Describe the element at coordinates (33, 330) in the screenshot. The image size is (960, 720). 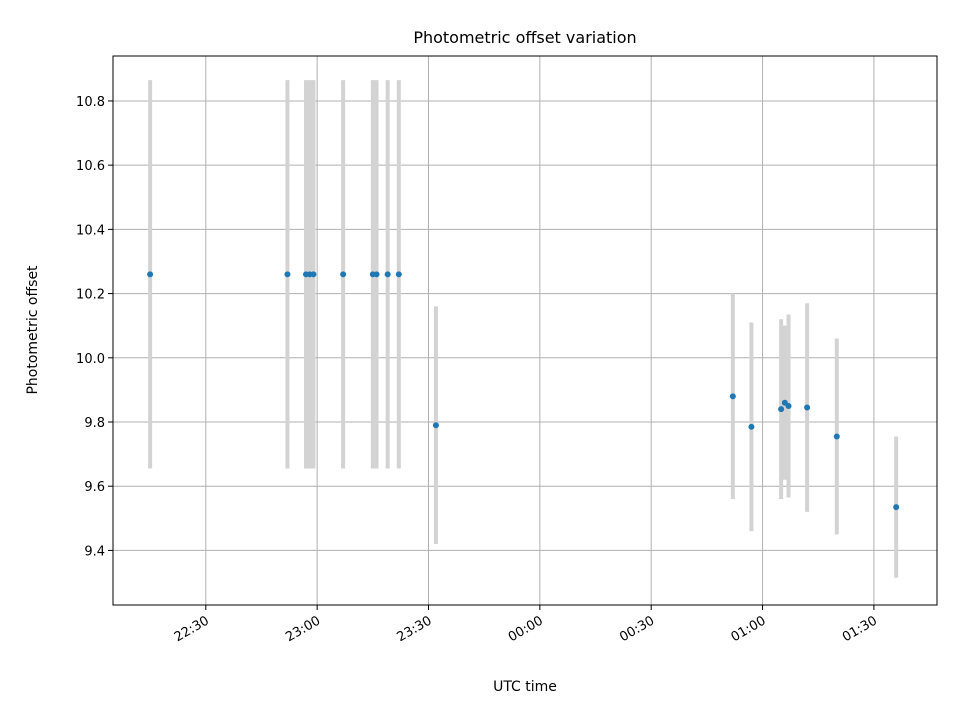
I see `y-axis-label: Photometric offset` at that location.